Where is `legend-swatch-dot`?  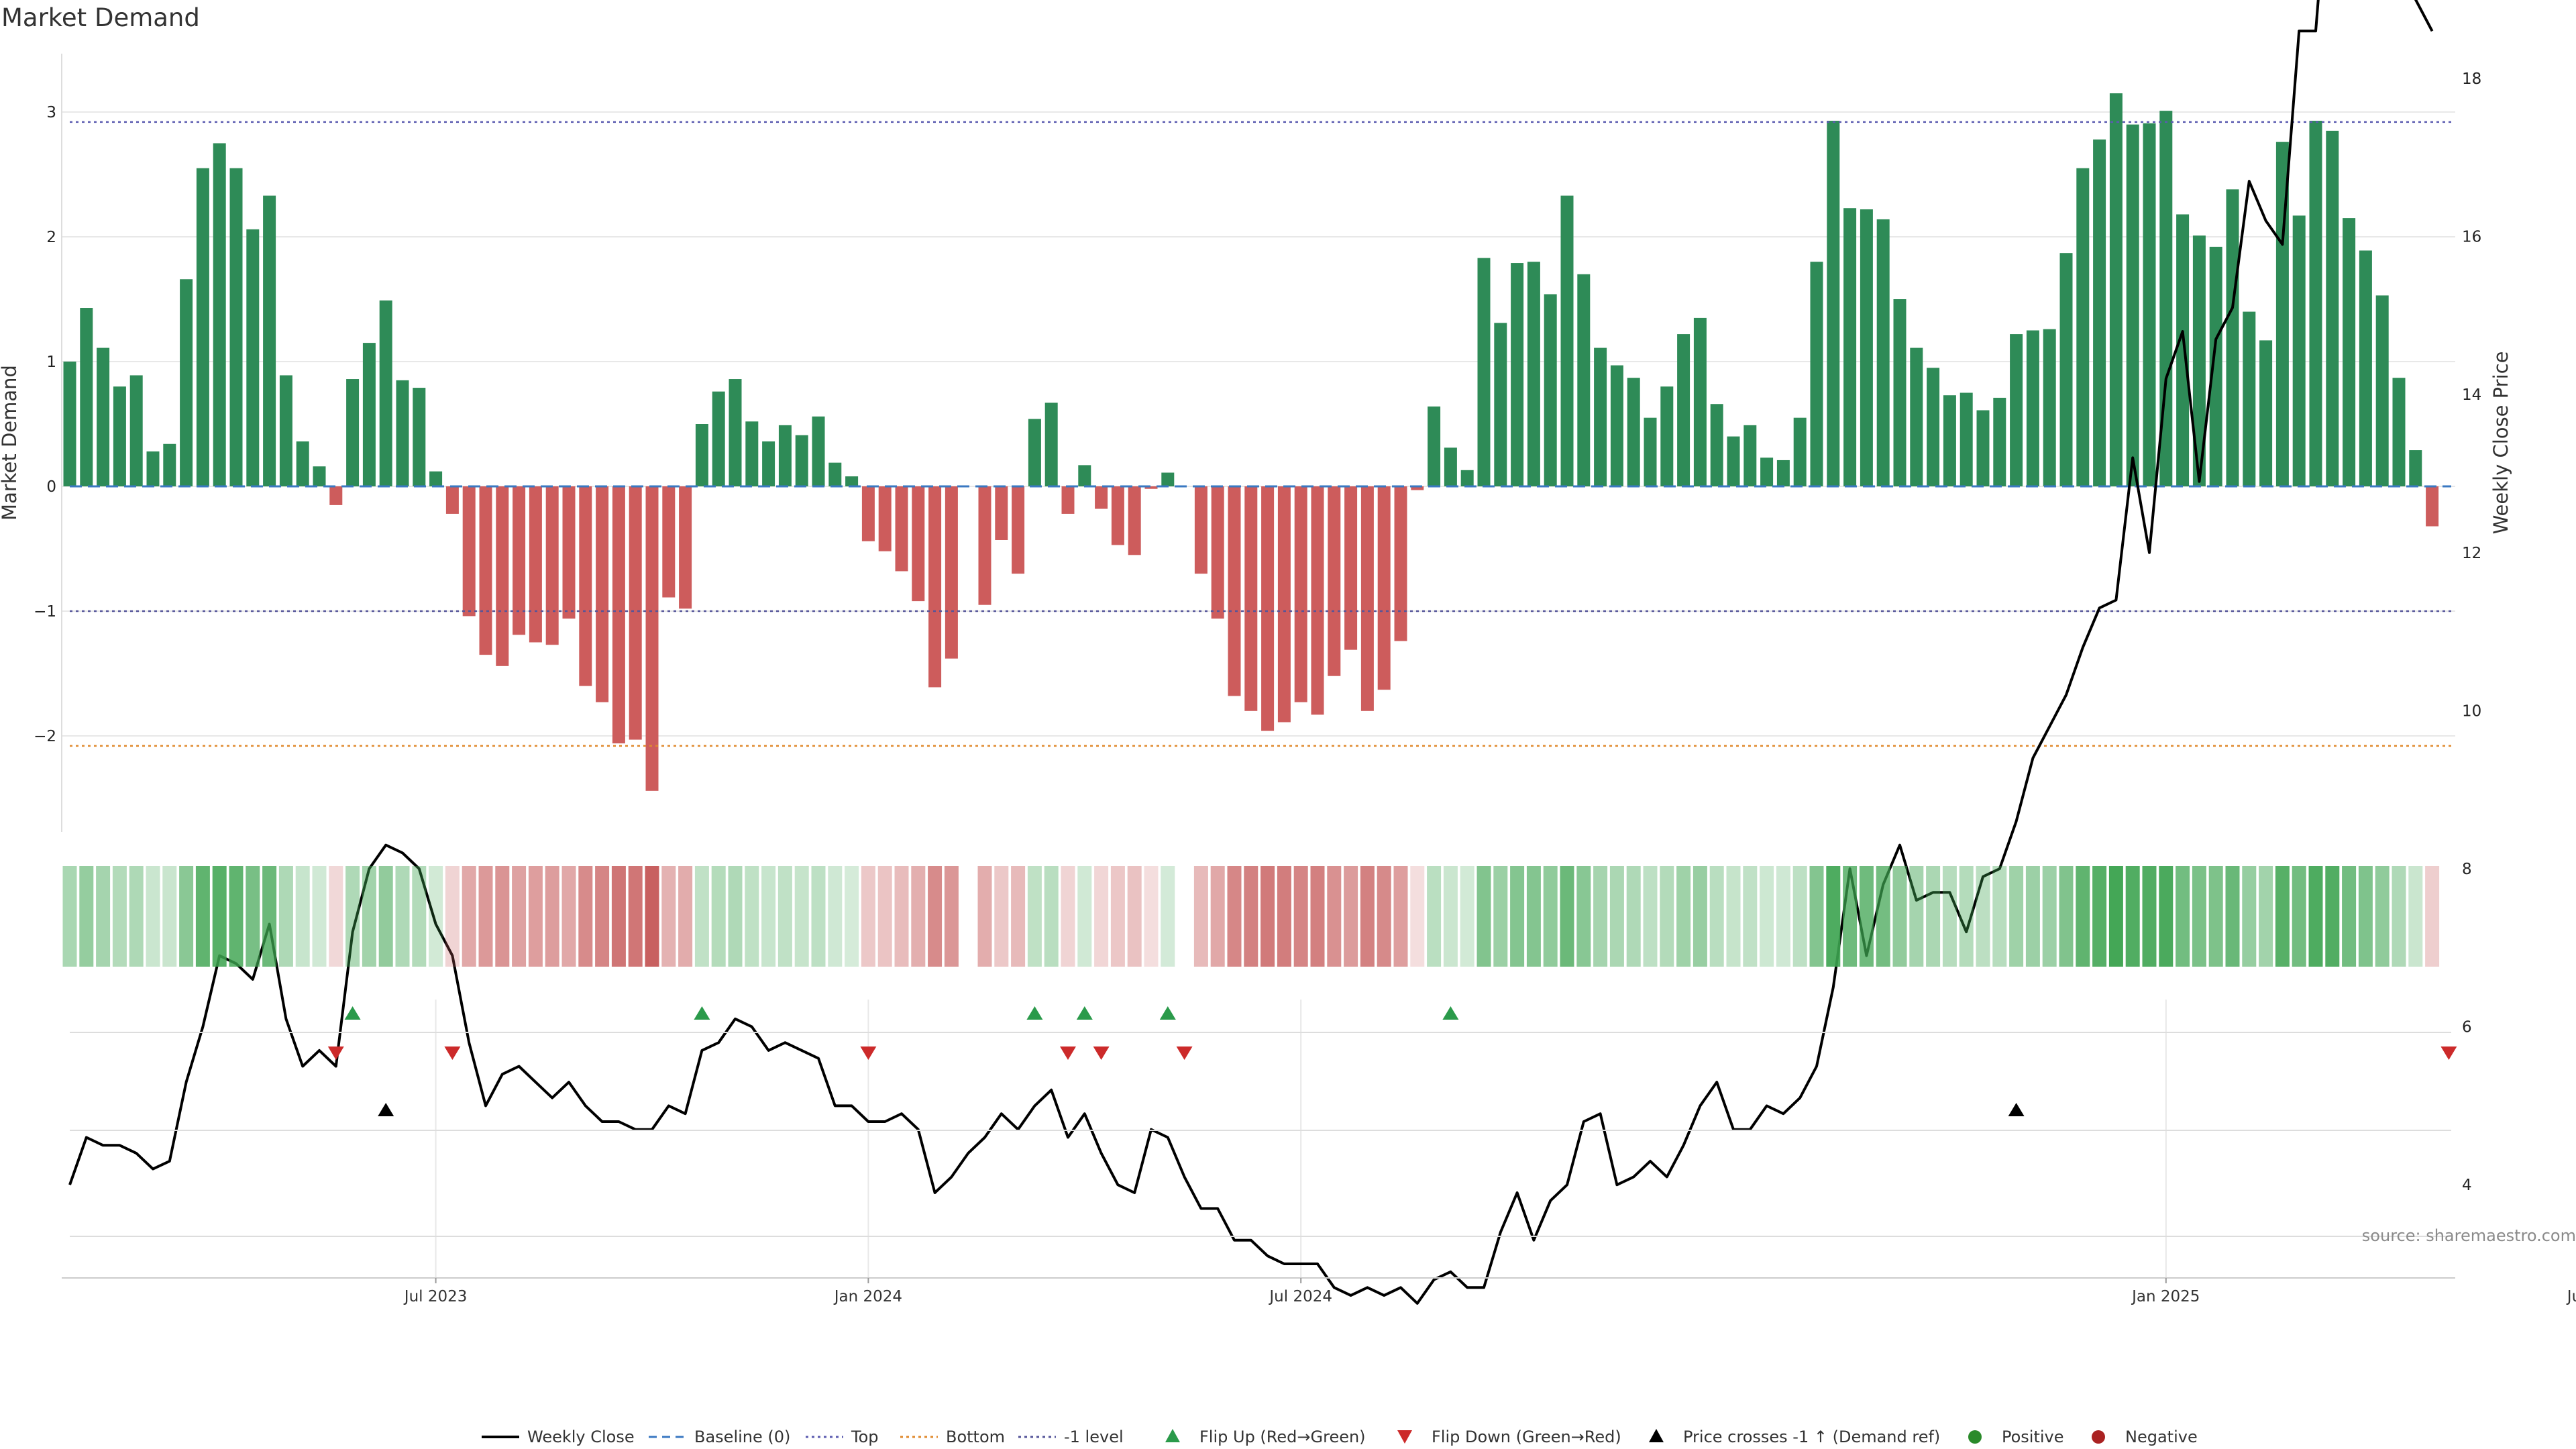
legend-swatch-dot is located at coordinates (1975, 1437).